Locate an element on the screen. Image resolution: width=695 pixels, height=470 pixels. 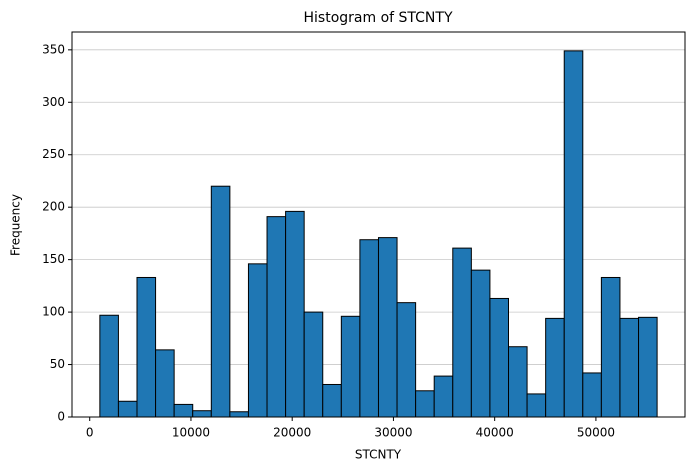
x-tick-label: 40000 is located at coordinates (495, 433).